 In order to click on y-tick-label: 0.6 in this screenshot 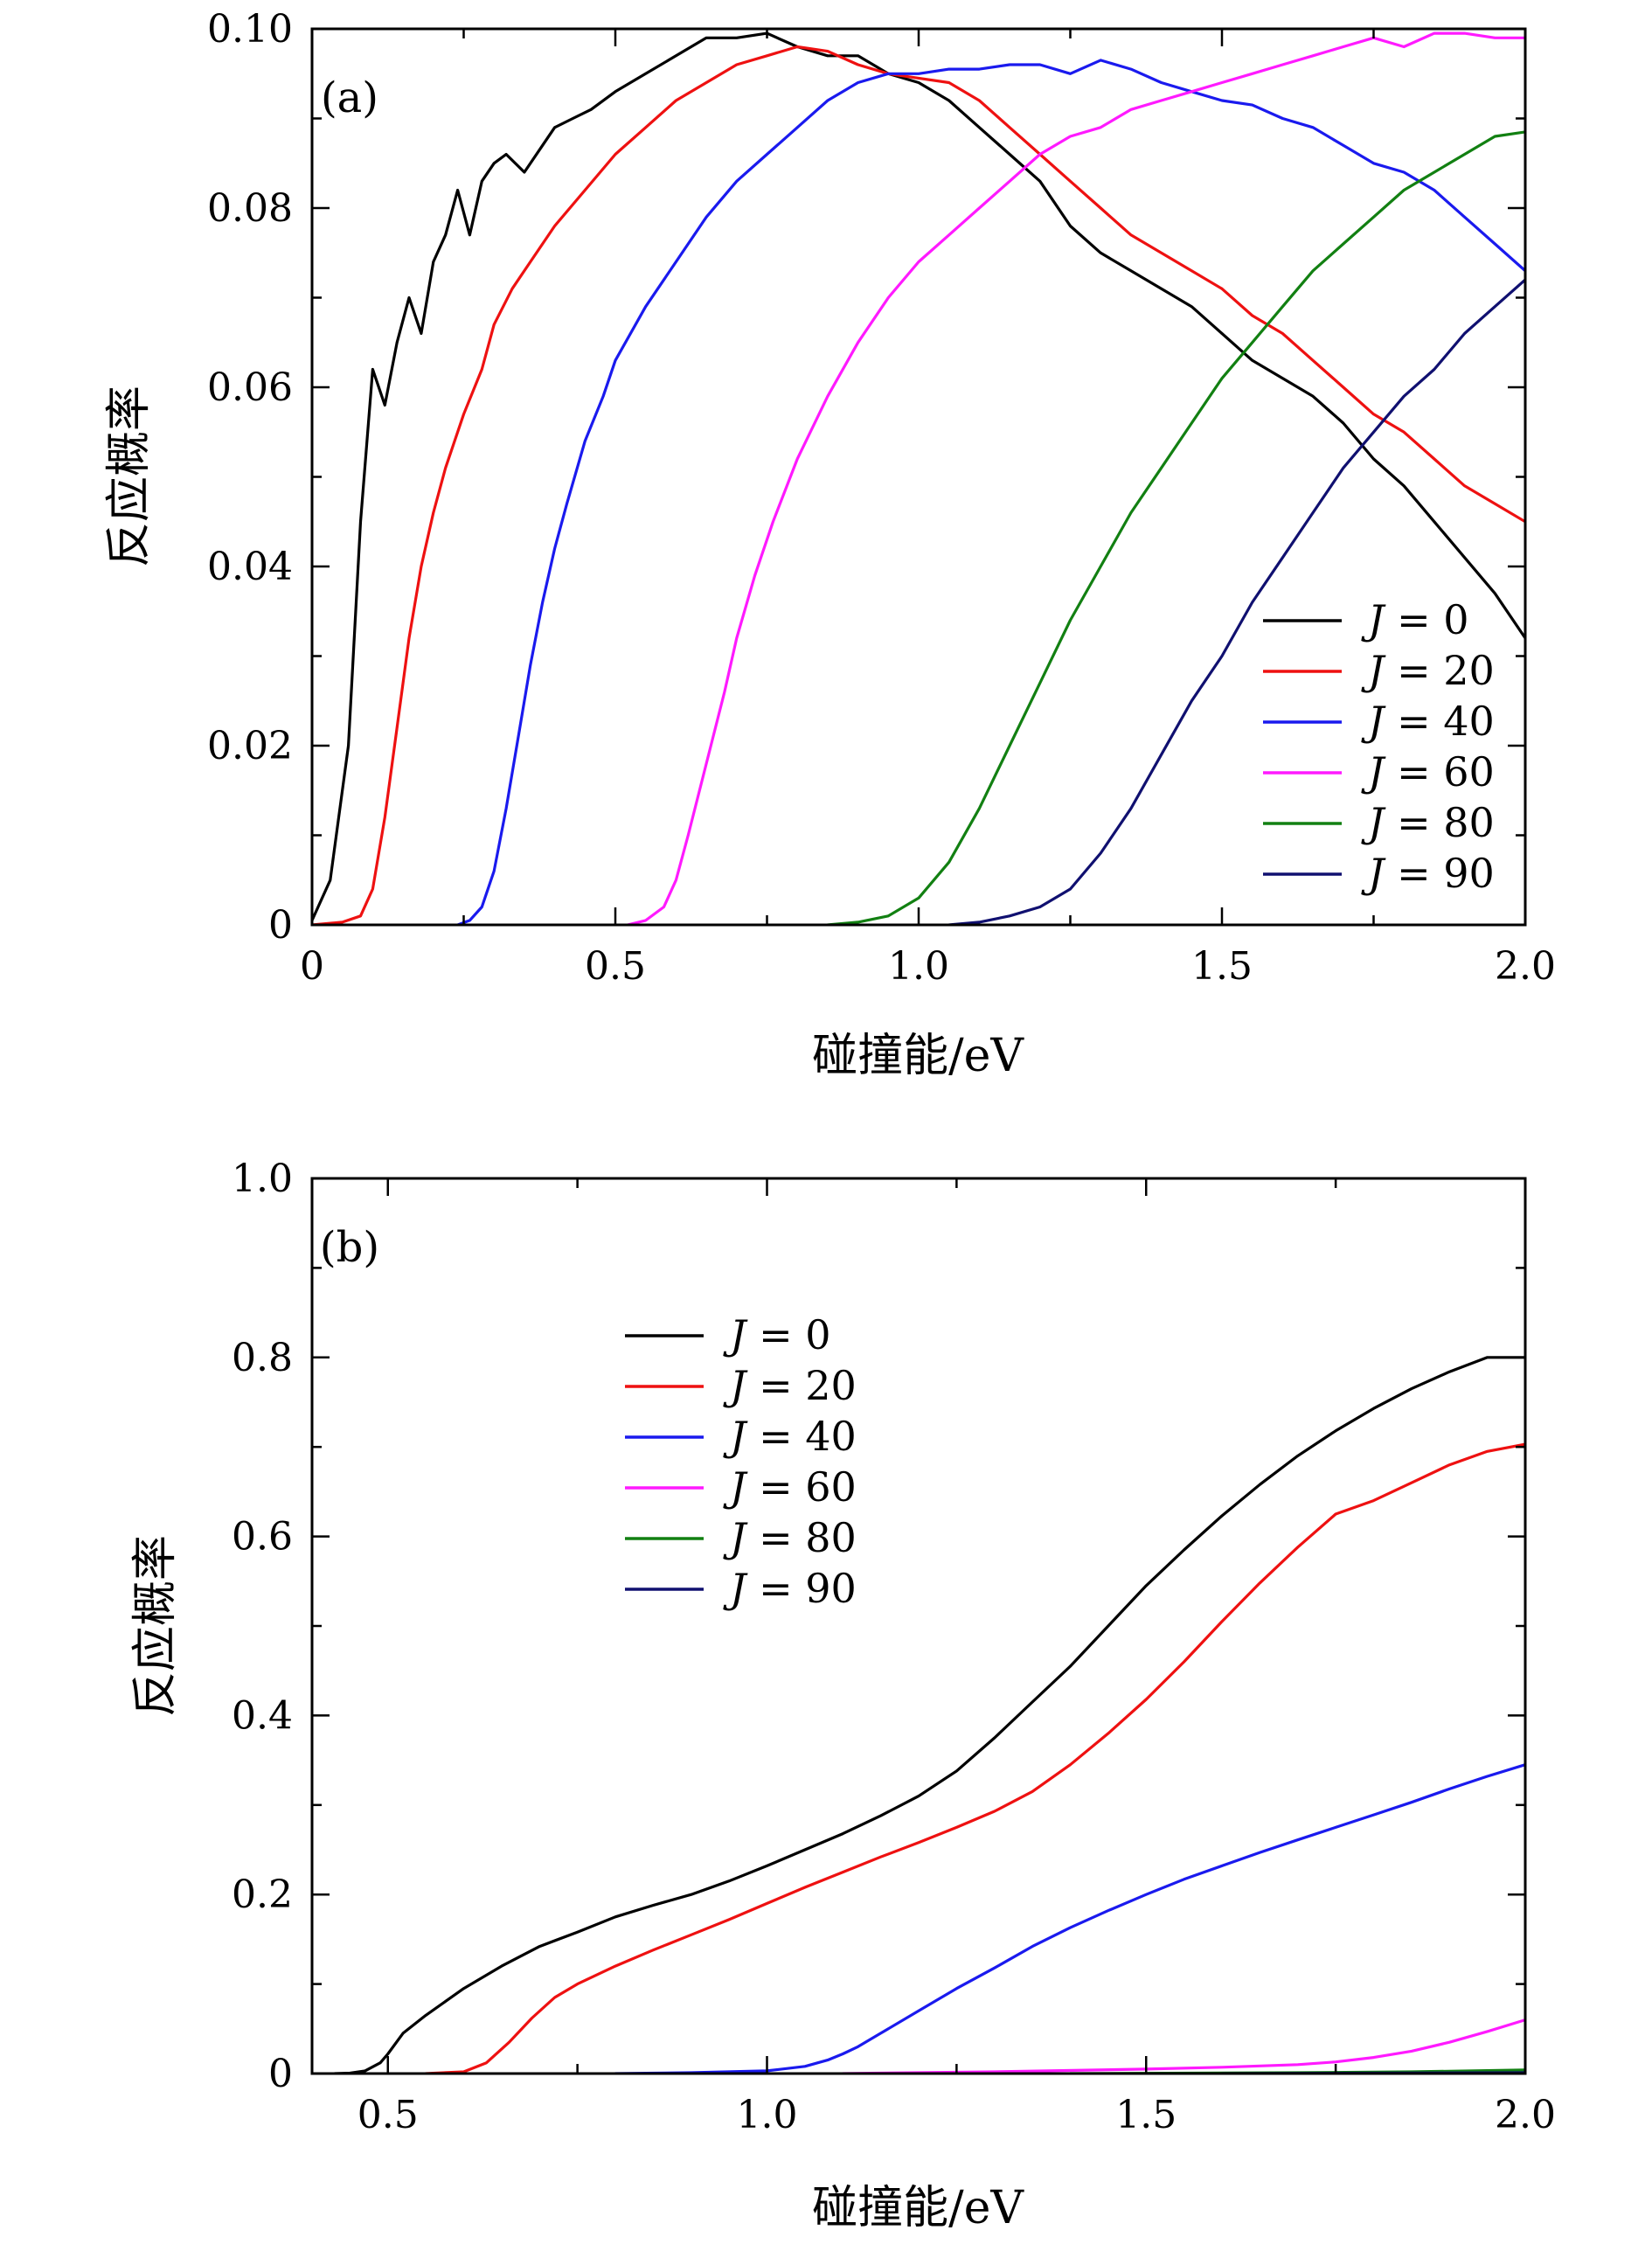, I will do `click(263, 1537)`.